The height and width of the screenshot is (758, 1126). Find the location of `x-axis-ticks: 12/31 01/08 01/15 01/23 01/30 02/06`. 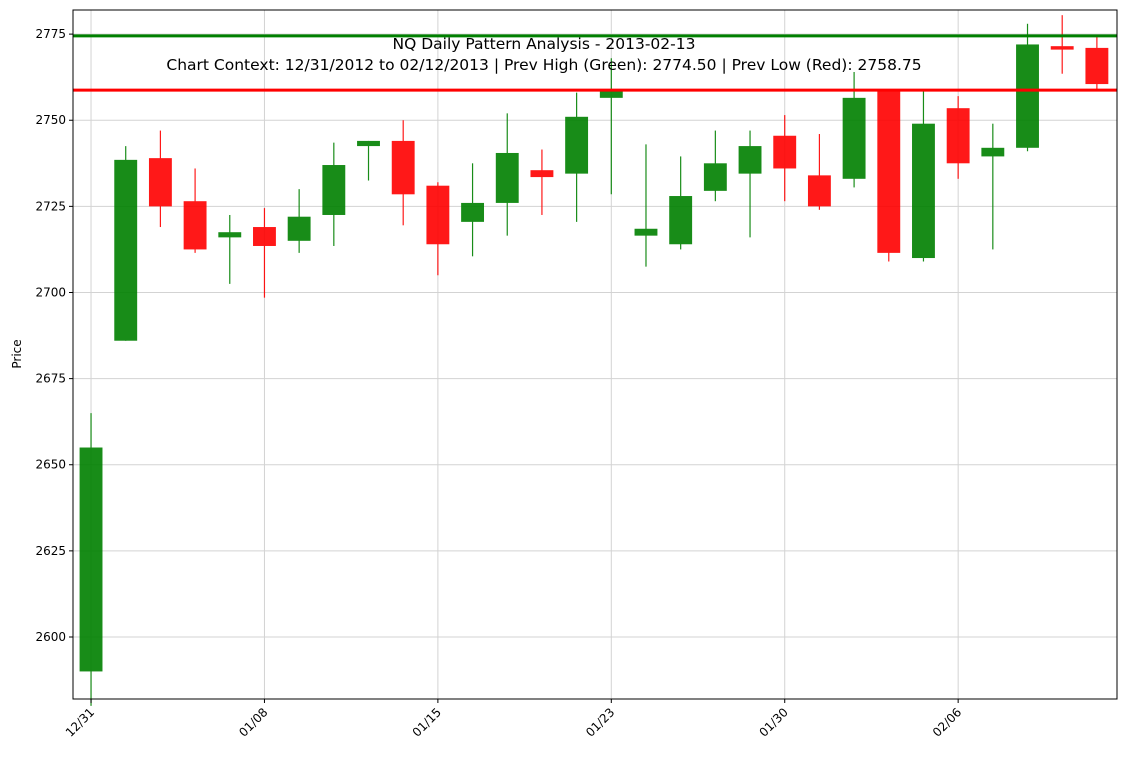

x-axis-ticks: 12/31 01/08 01/15 01/23 01/30 02/06 is located at coordinates (513, 719).